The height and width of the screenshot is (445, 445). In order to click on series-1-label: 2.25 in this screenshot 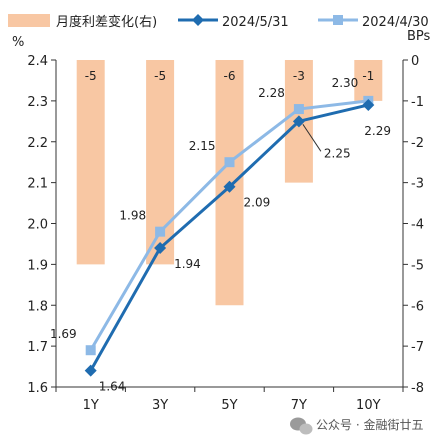, I will do `click(337, 153)`.